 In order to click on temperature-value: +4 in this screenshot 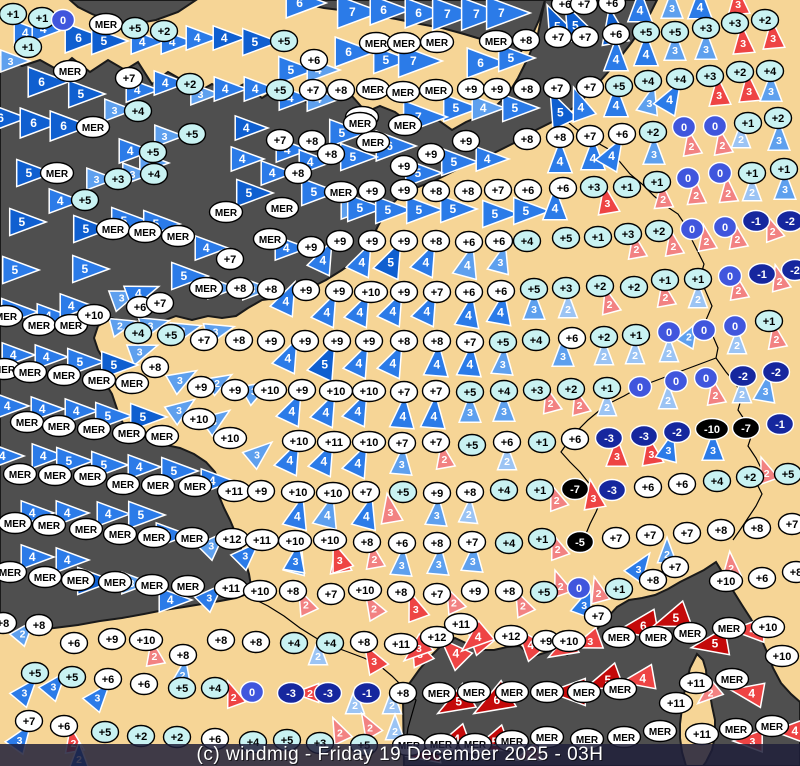, I will do `click(215, 689)`.